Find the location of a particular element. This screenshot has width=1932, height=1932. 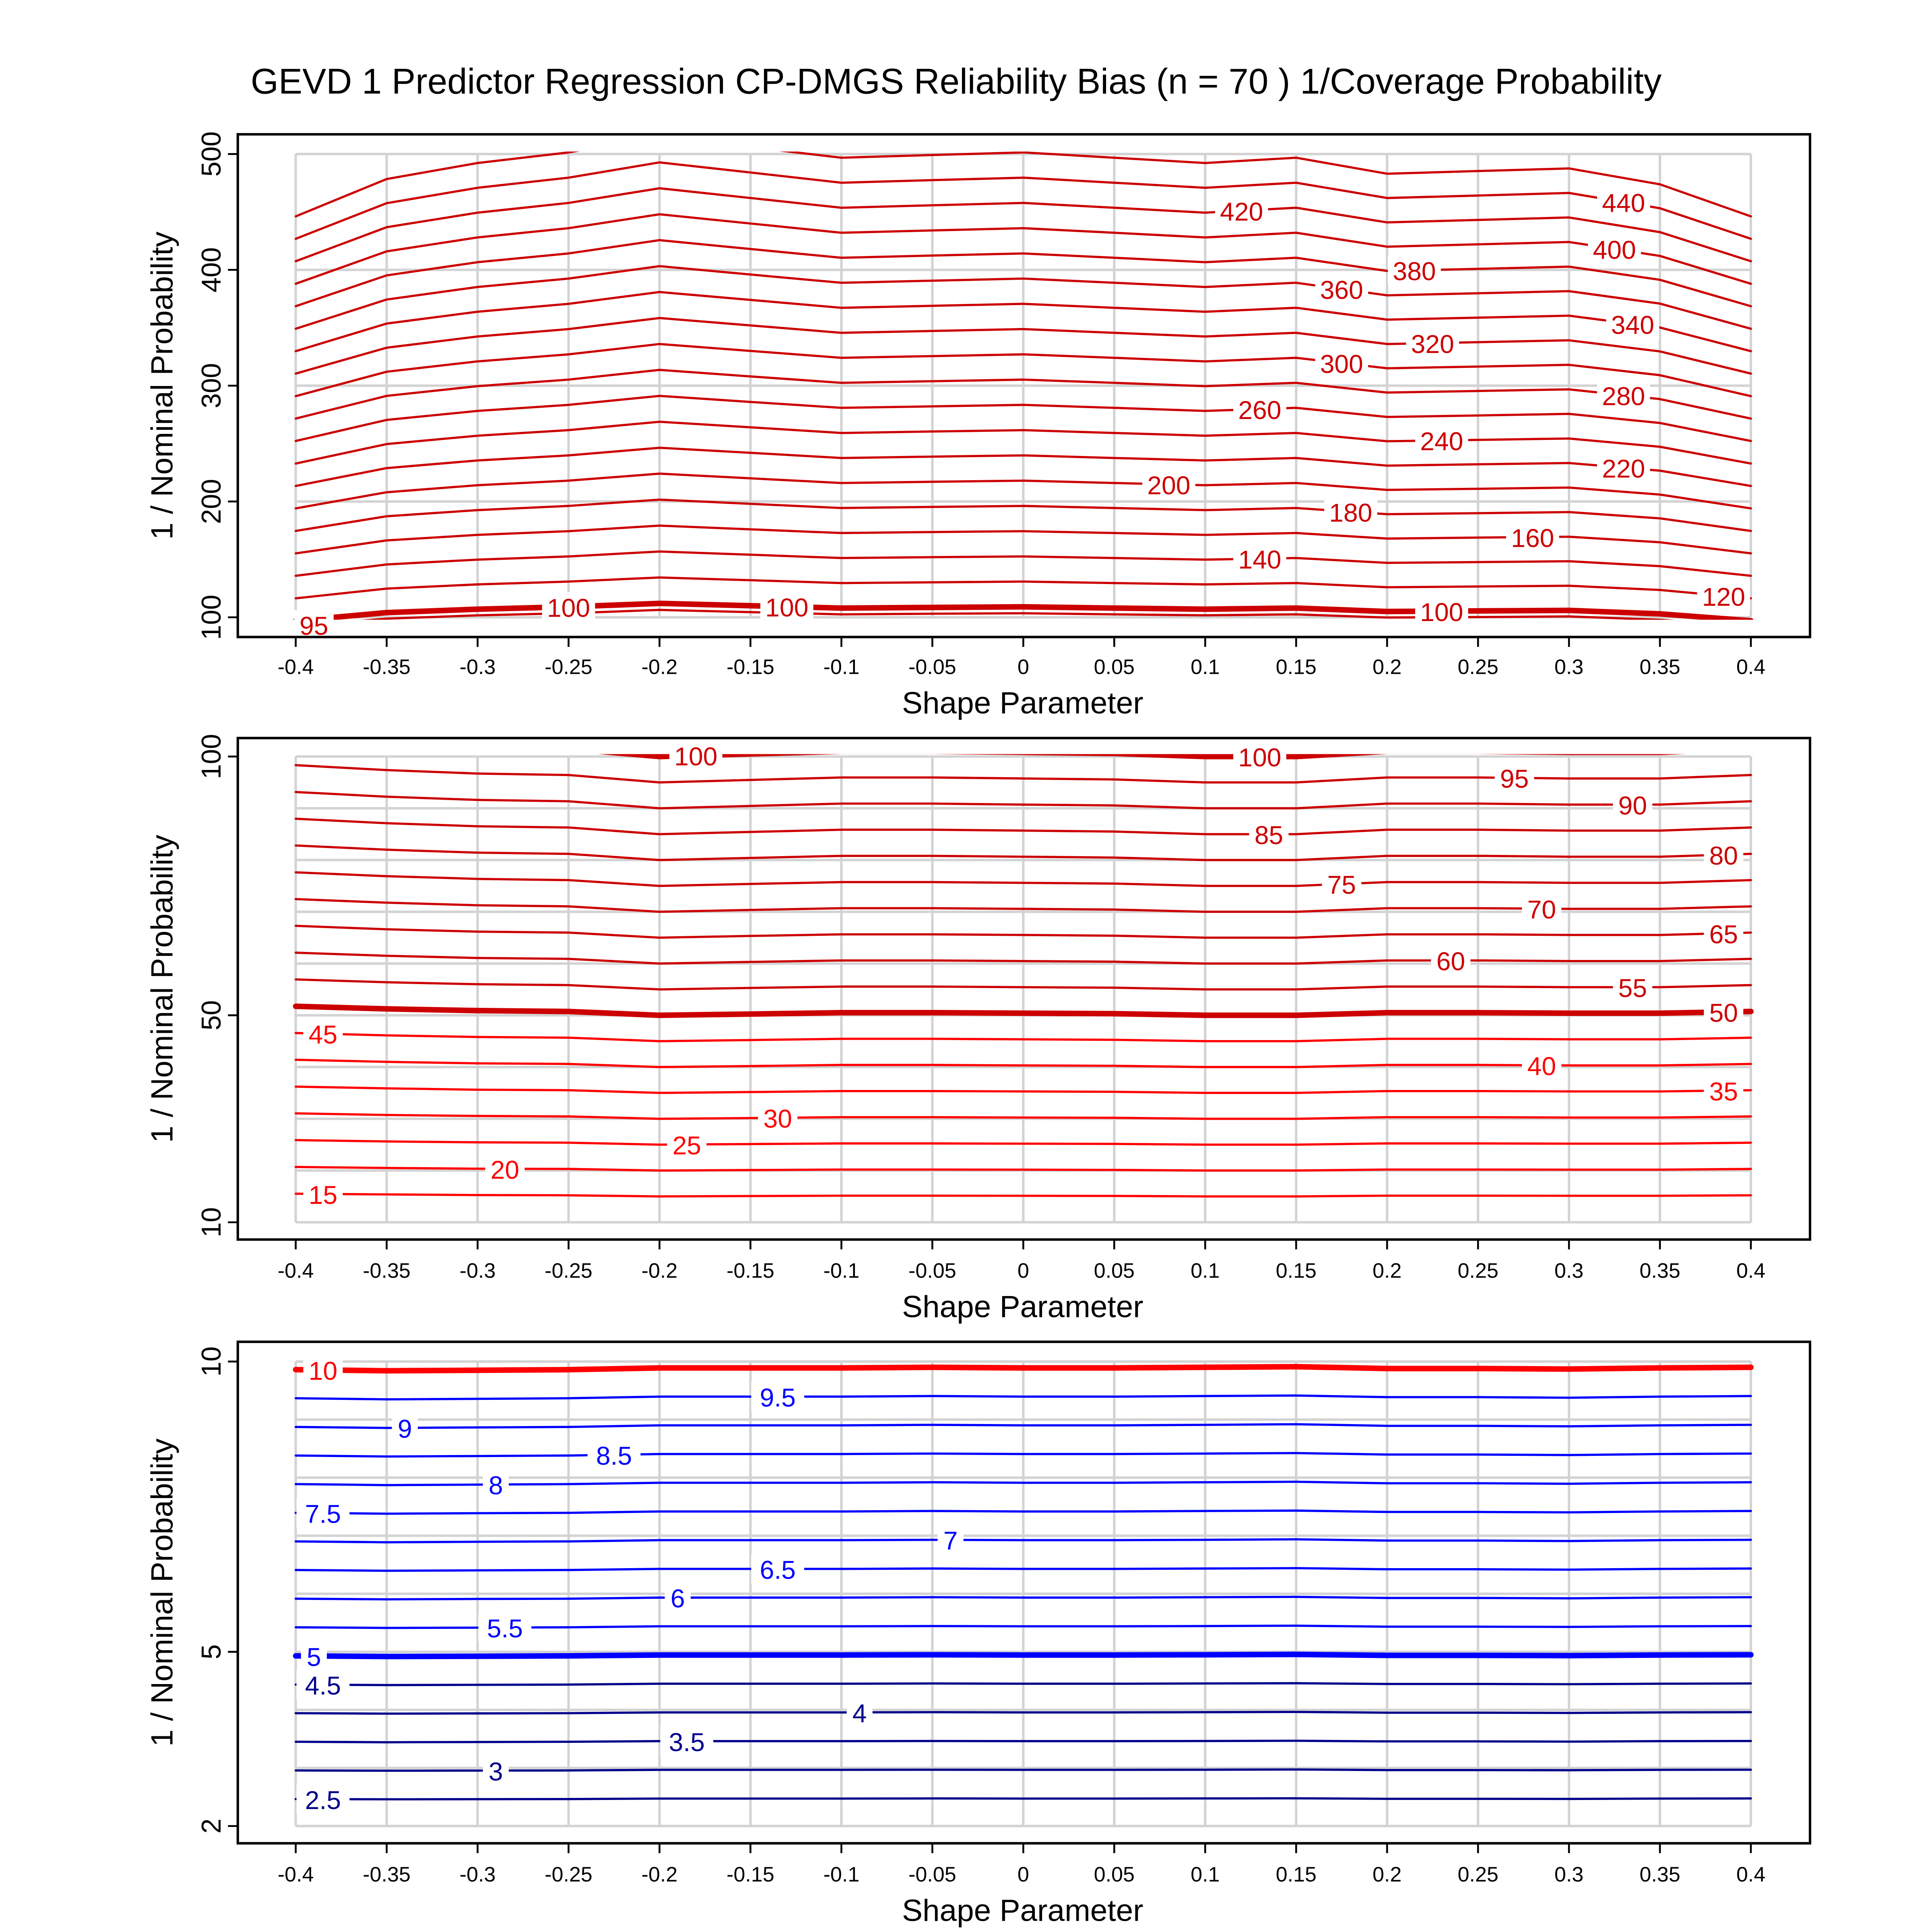

contour-label: 120 is located at coordinates (1723, 596).